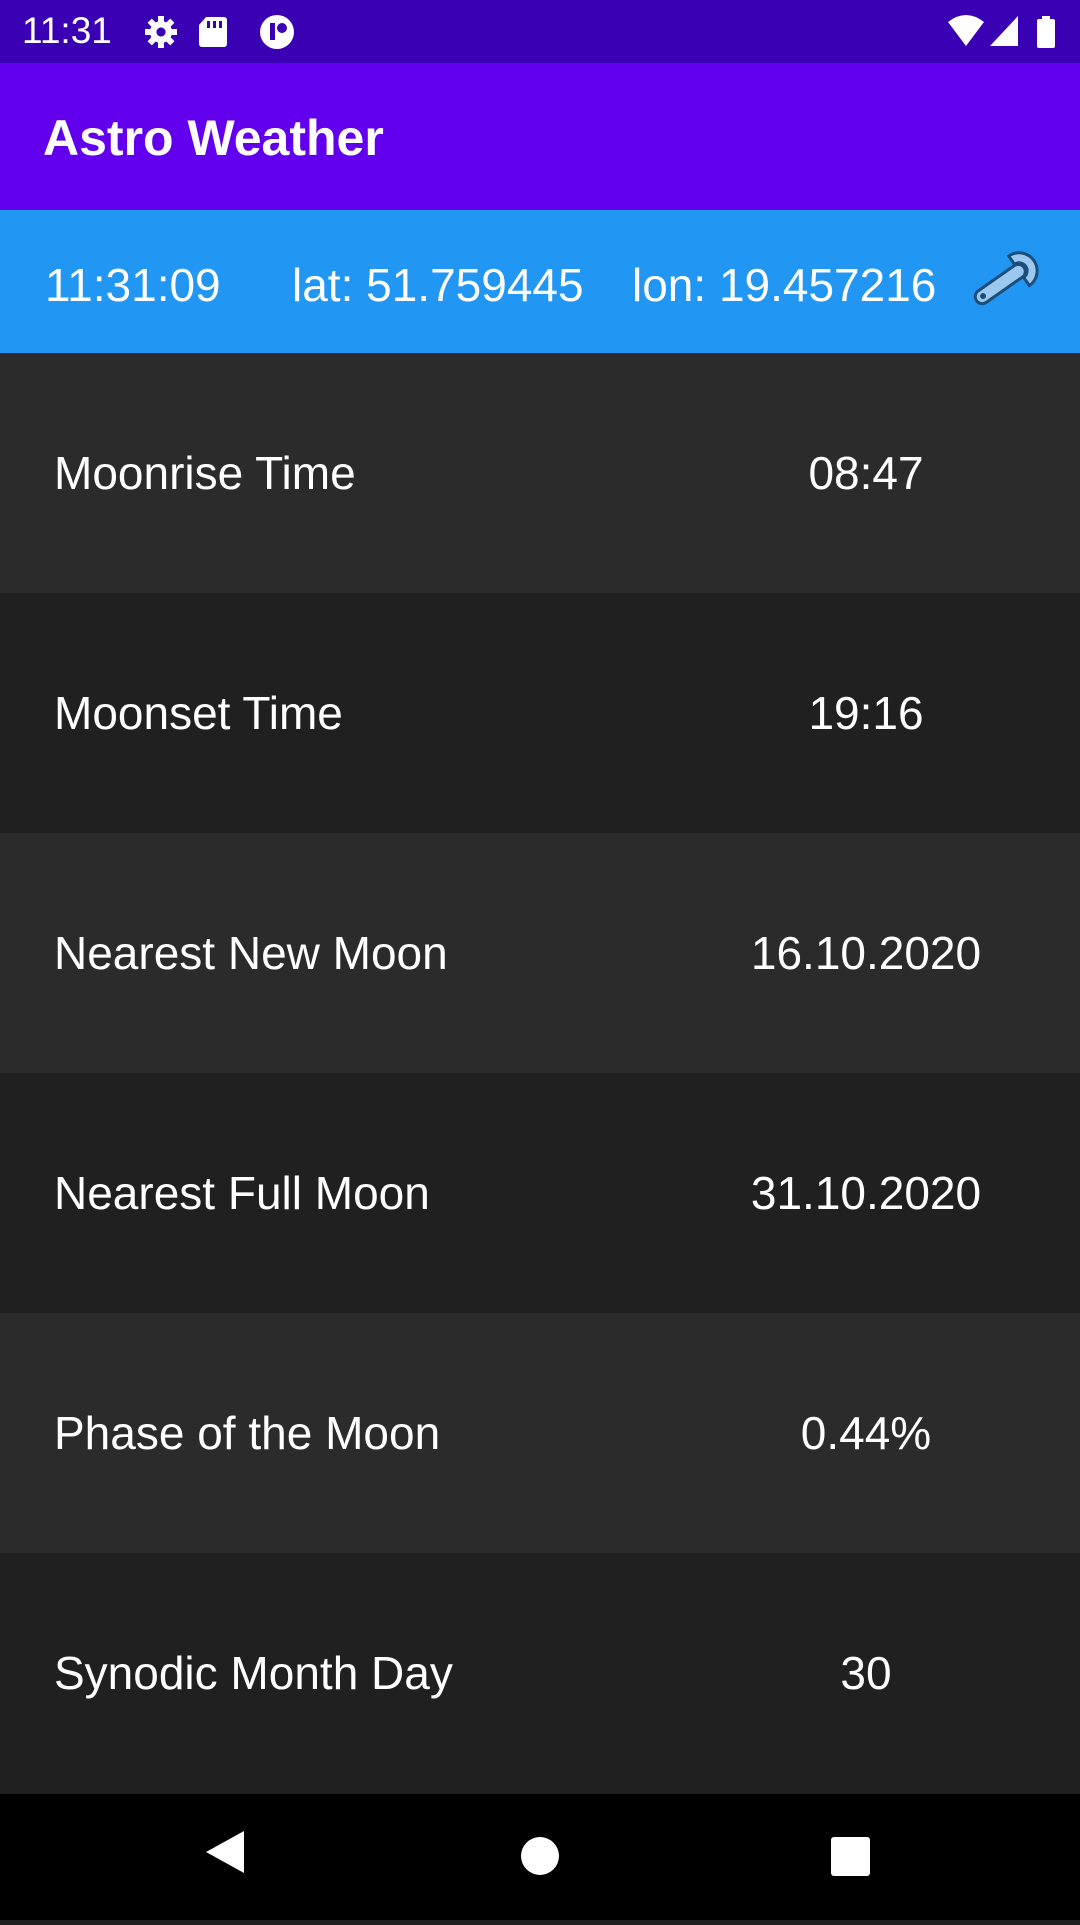 This screenshot has height=1925, width=1080. I want to click on wifi-icon, so click(966, 30).